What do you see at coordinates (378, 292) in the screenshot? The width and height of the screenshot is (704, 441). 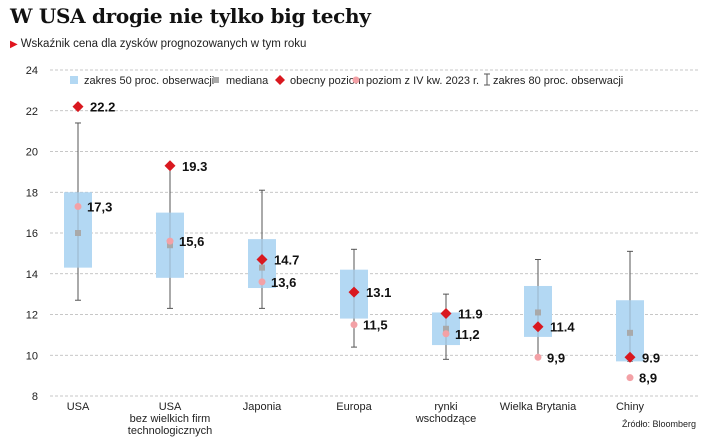 I see `current-level-label: 13.1` at bounding box center [378, 292].